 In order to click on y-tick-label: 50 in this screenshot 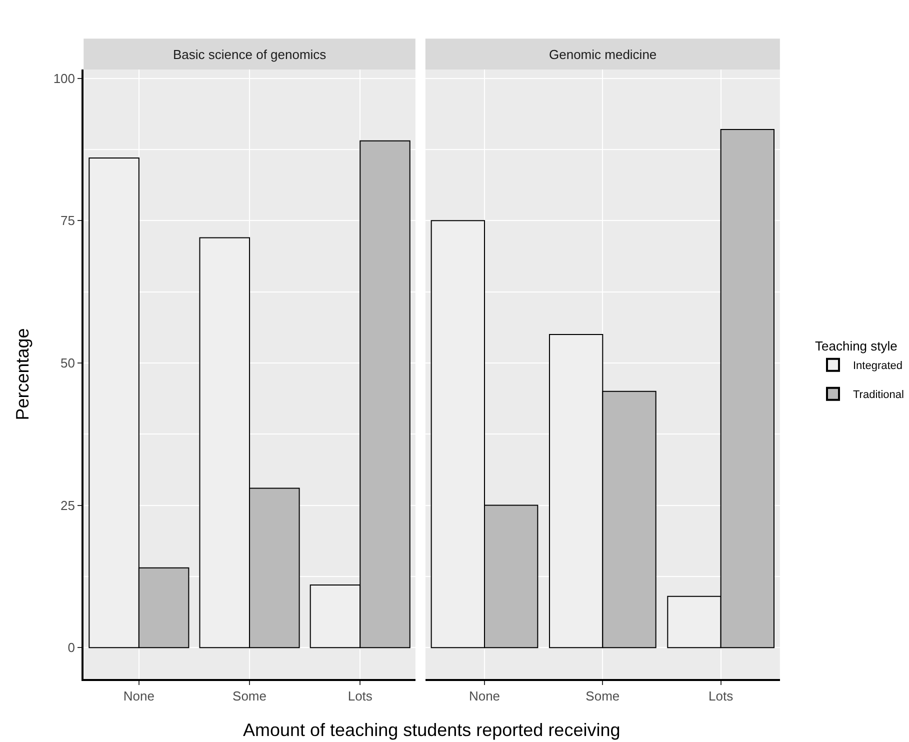, I will do `click(68, 363)`.